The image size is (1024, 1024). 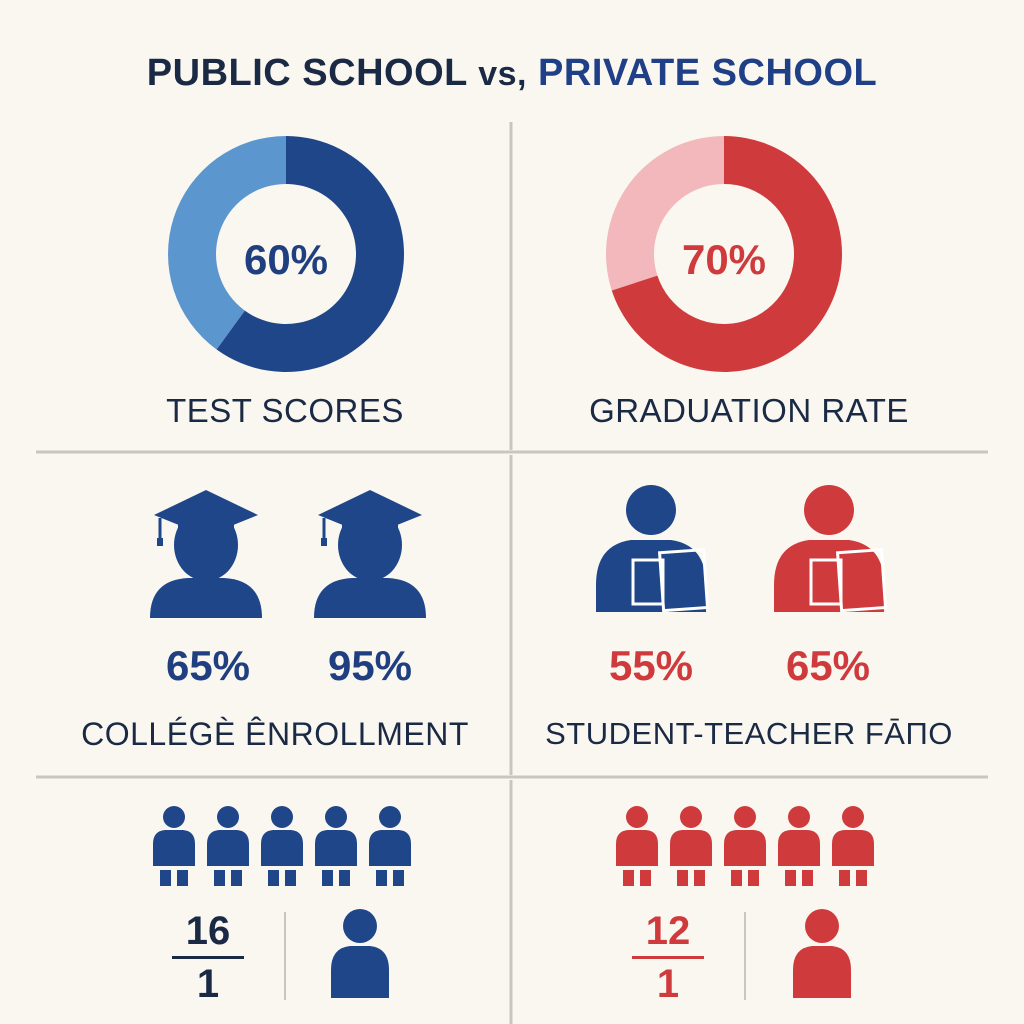 I want to click on student-teacher-public-value: 55%, so click(x=651, y=665).